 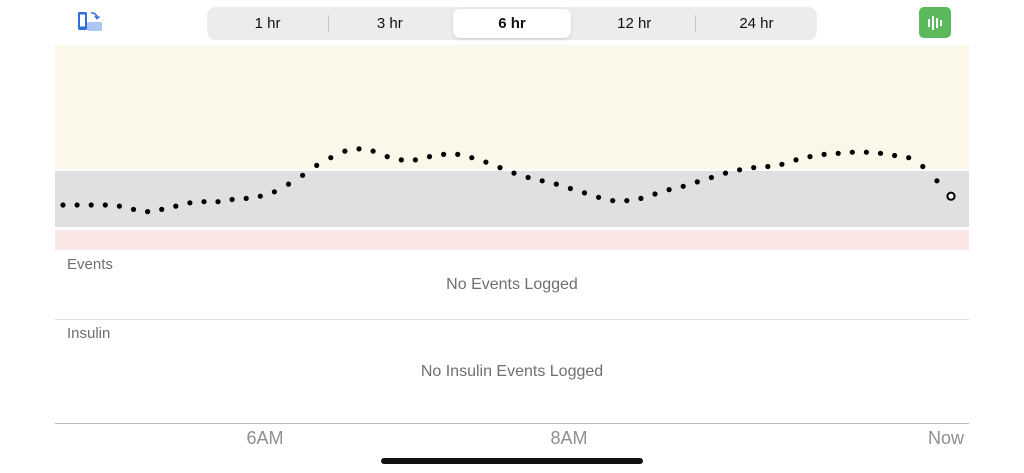 What do you see at coordinates (512, 423) in the screenshot?
I see `time-axis` at bounding box center [512, 423].